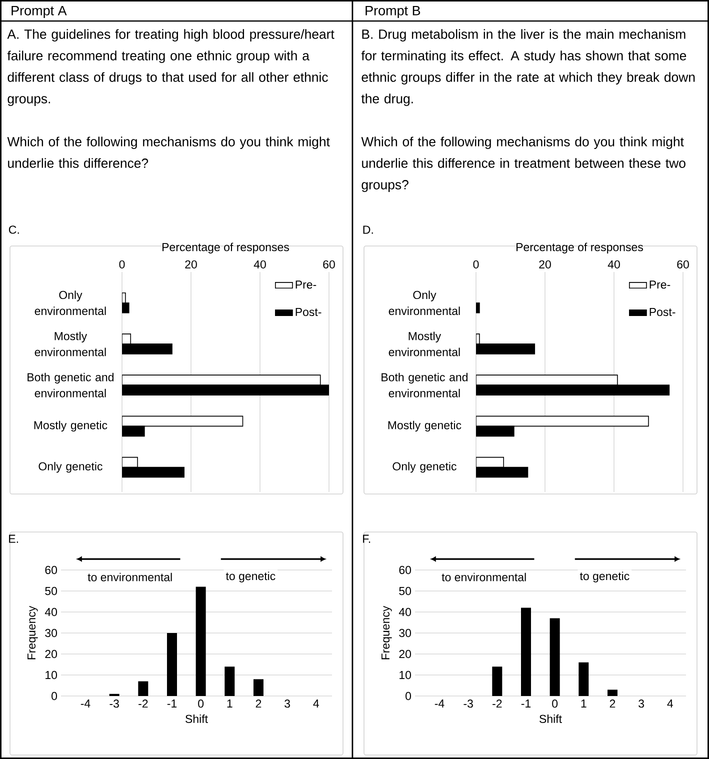 The height and width of the screenshot is (759, 709). I want to click on text: Which of the following mechanisms do you think might underlie this difference in treatment between these two groups?, so click(523, 164).